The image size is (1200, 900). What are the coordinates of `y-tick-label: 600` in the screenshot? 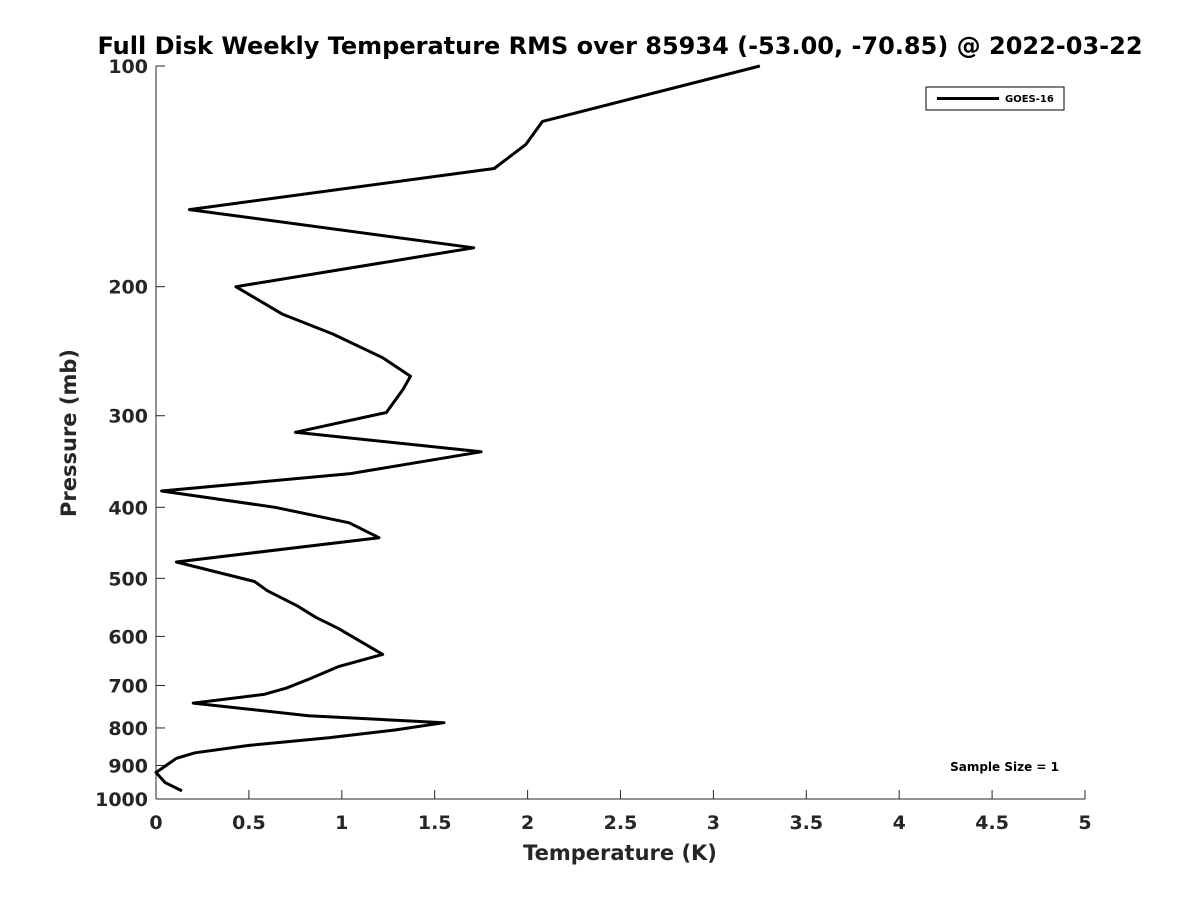 It's located at (128, 637).